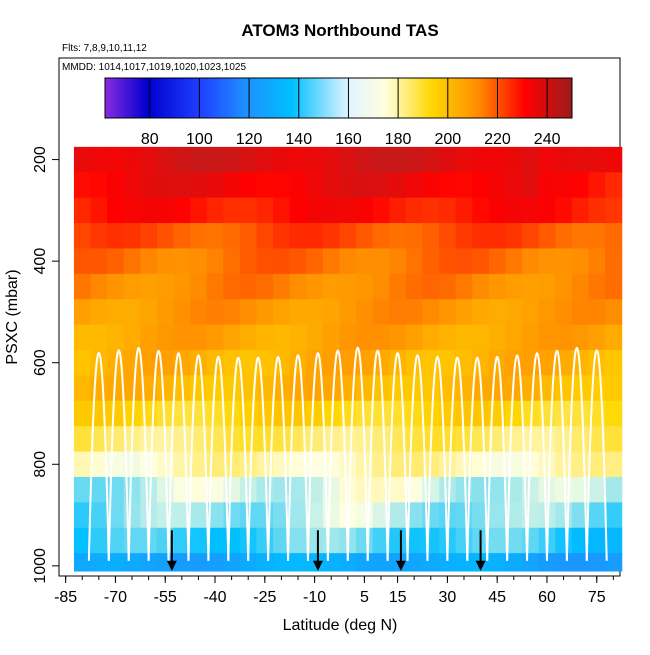  Describe the element at coordinates (351, 113) in the screenshot. I see `colorbar-ticks: 80 100 120 140 160 180 200 220 240` at that location.